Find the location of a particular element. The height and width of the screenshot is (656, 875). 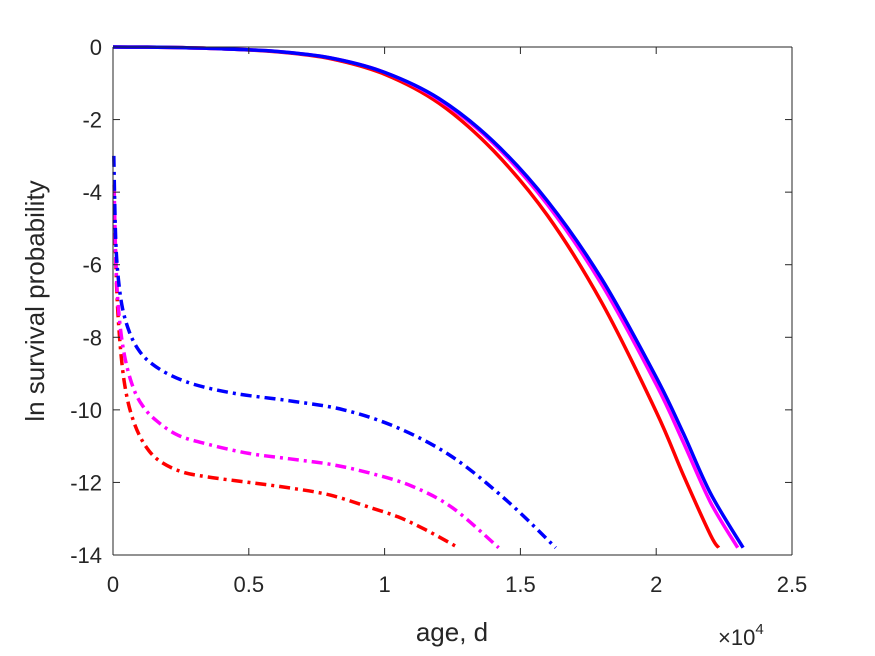

x-axis-label: age, d is located at coordinates (452, 632).